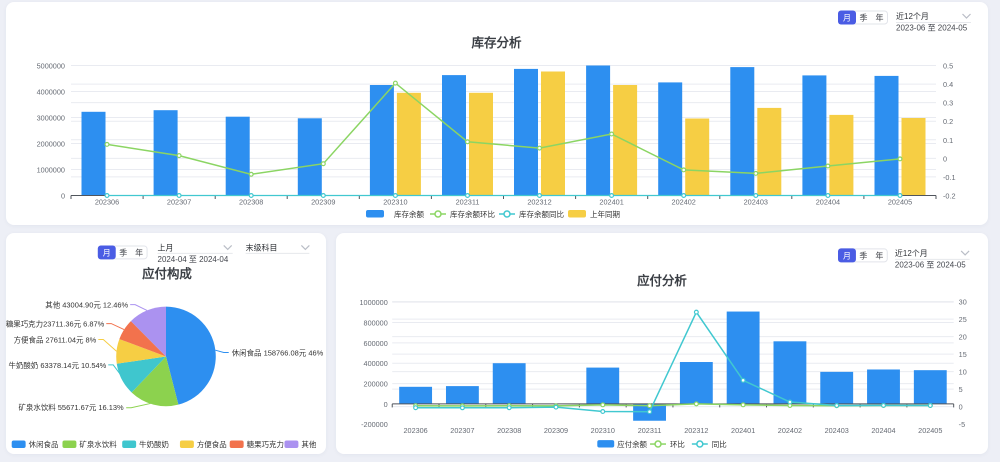  What do you see at coordinates (962, 424) in the screenshot?
I see `svg-text: -5` at bounding box center [962, 424].